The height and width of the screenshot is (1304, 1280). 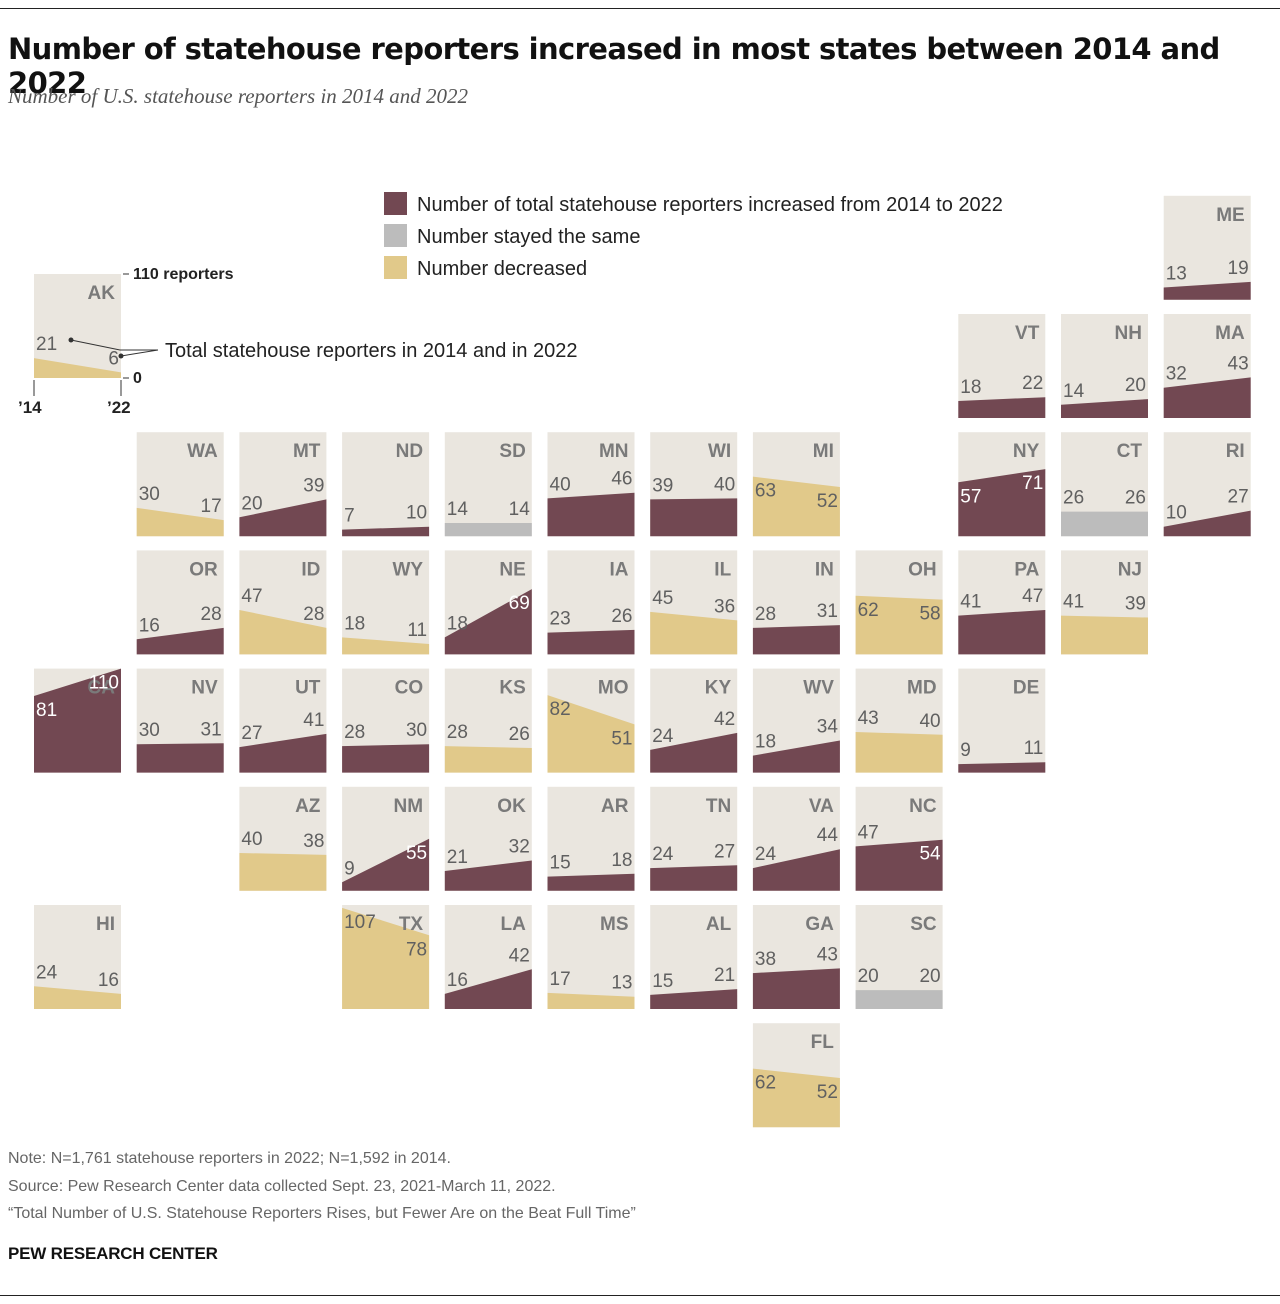 I want to click on value-2022-nh: 20, so click(x=1135, y=385).